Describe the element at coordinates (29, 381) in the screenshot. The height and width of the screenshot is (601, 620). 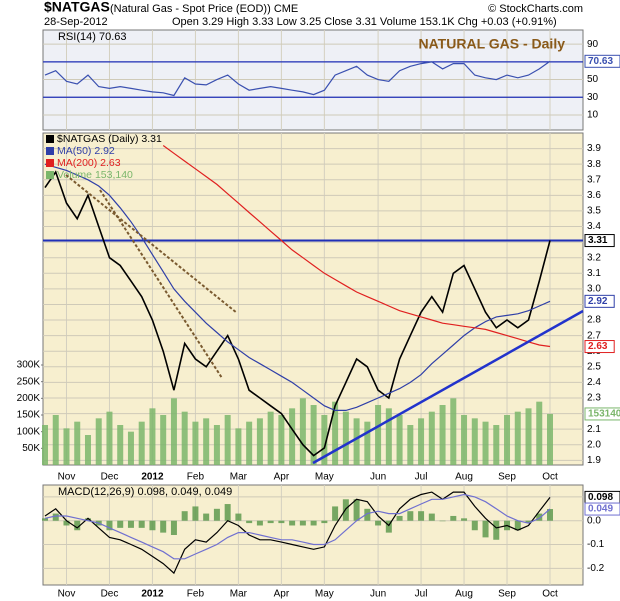
I see `y2-tick-label: 250K` at that location.